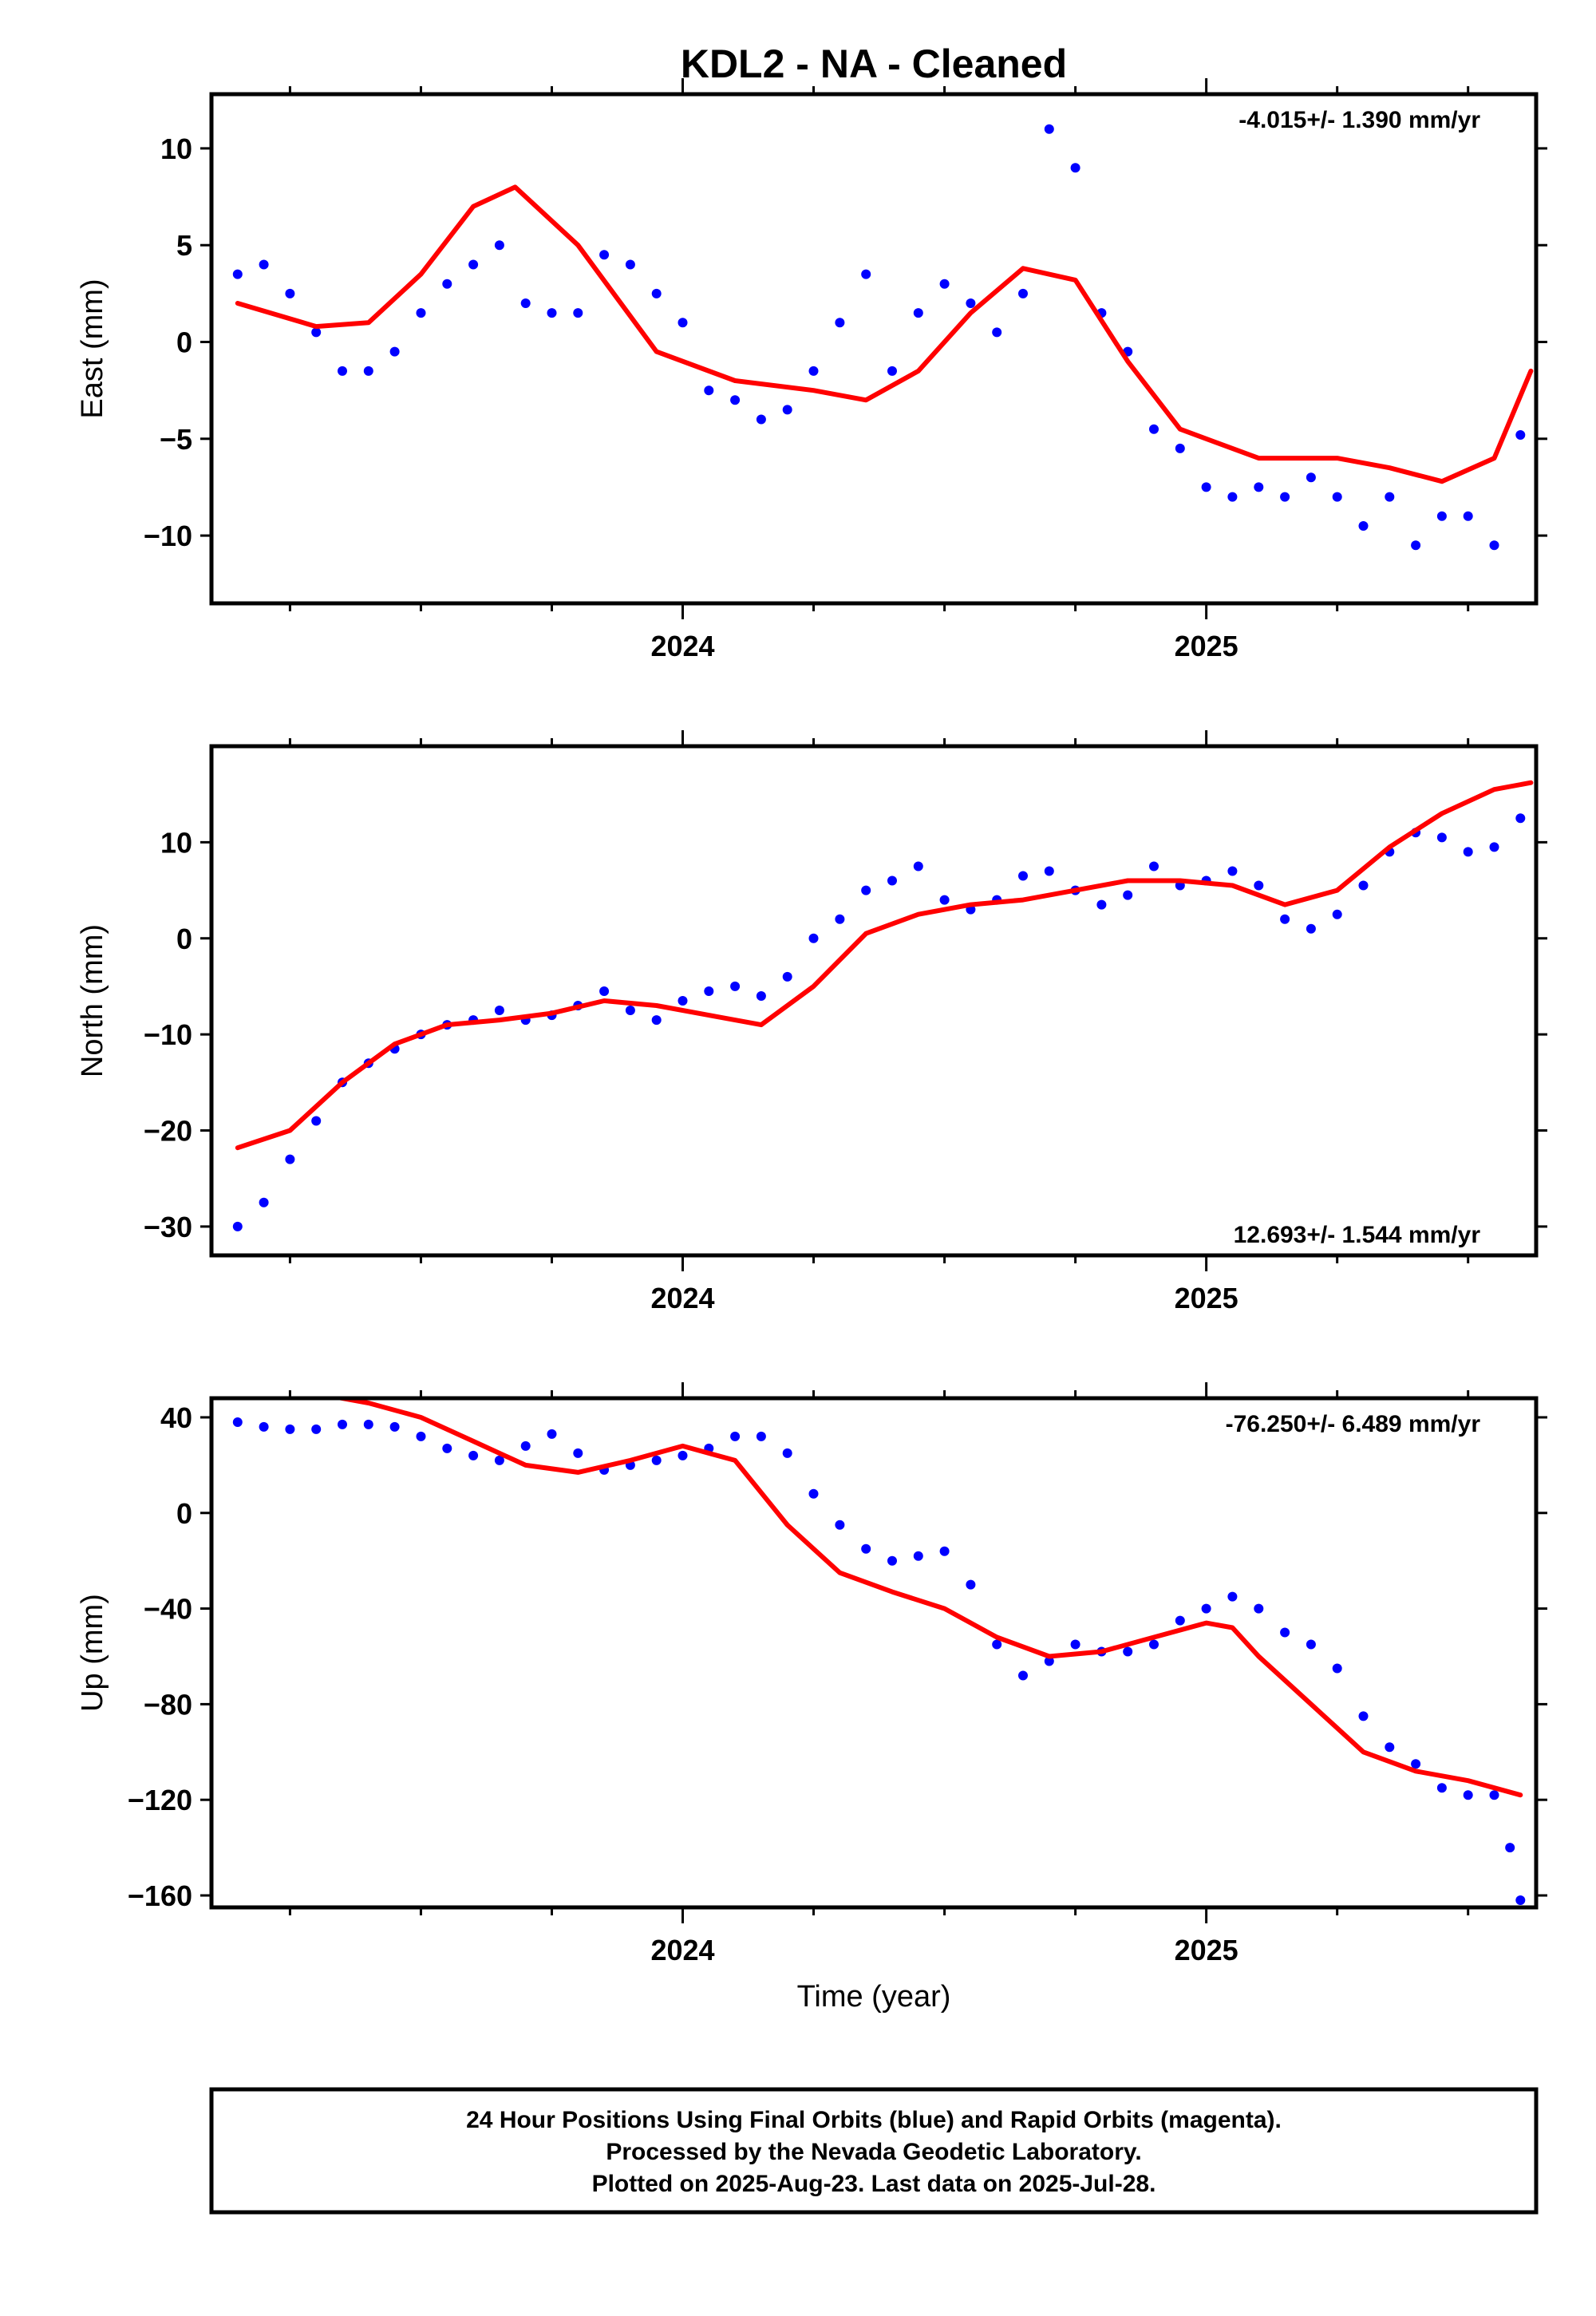  Describe the element at coordinates (160, 1800) in the screenshot. I see `up-y-tick-label: −120` at that location.